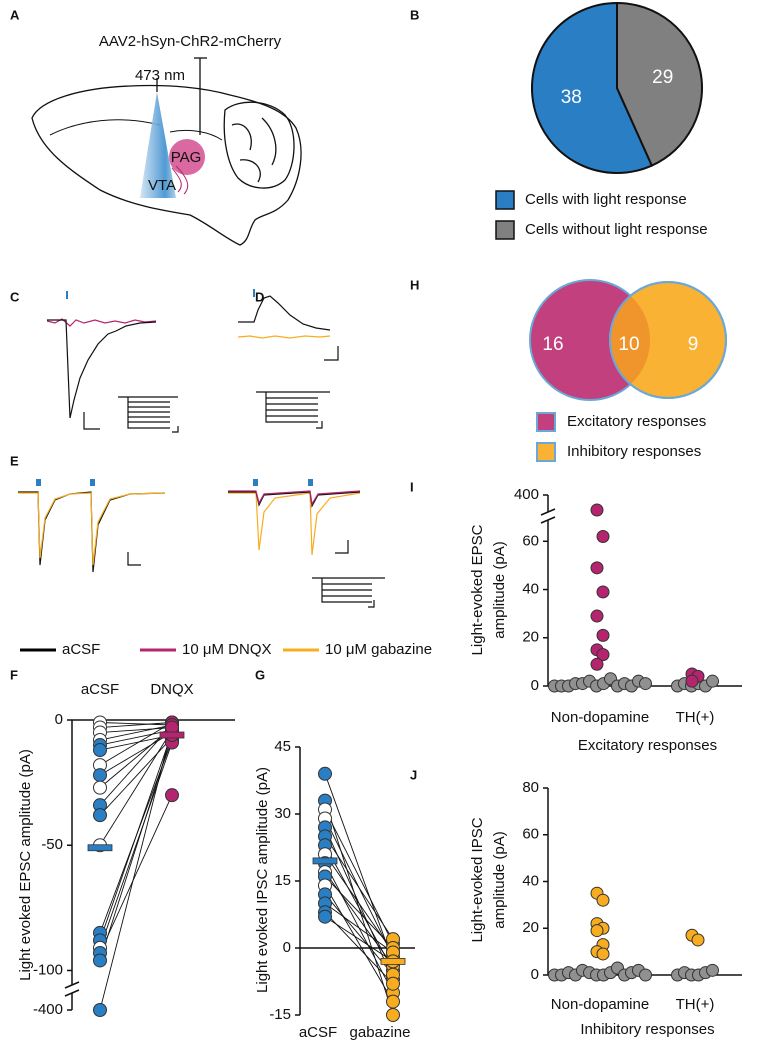  I want to click on x-tick-label: gabazine, so click(380, 1032).